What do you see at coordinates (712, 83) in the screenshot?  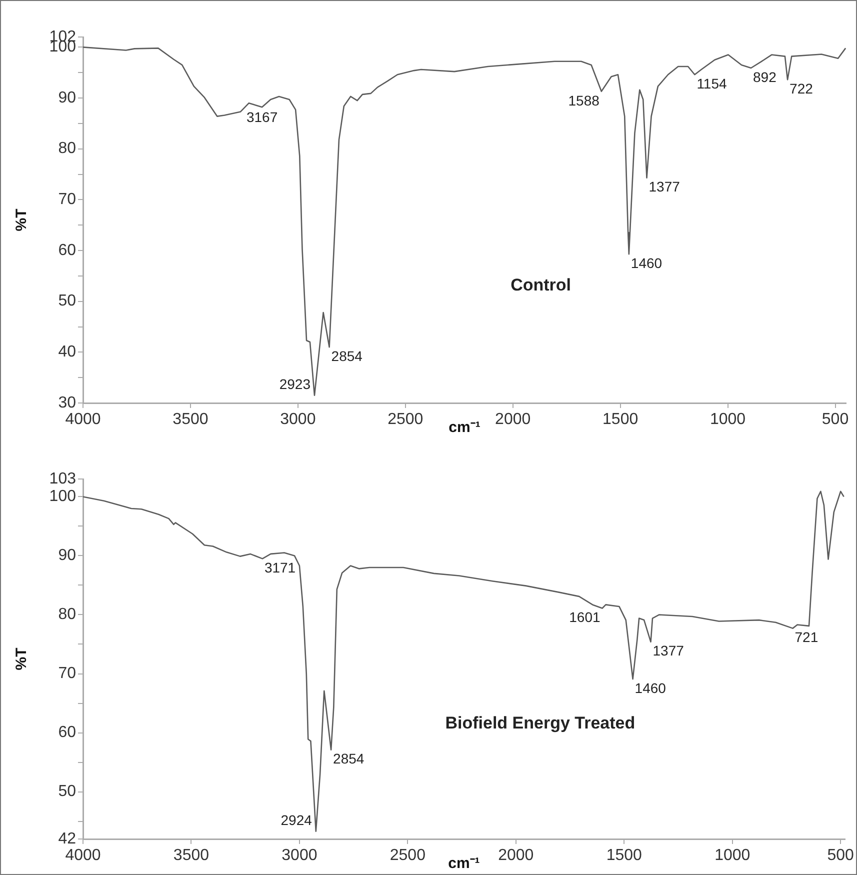 I see `annotation: 1154` at bounding box center [712, 83].